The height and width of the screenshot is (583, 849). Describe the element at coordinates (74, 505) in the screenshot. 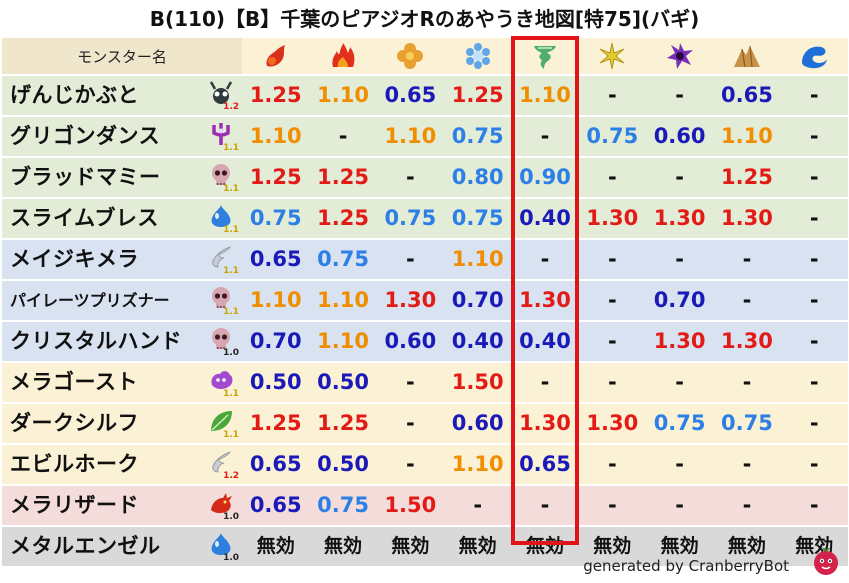

I see `monster-name: メラリザード` at that location.